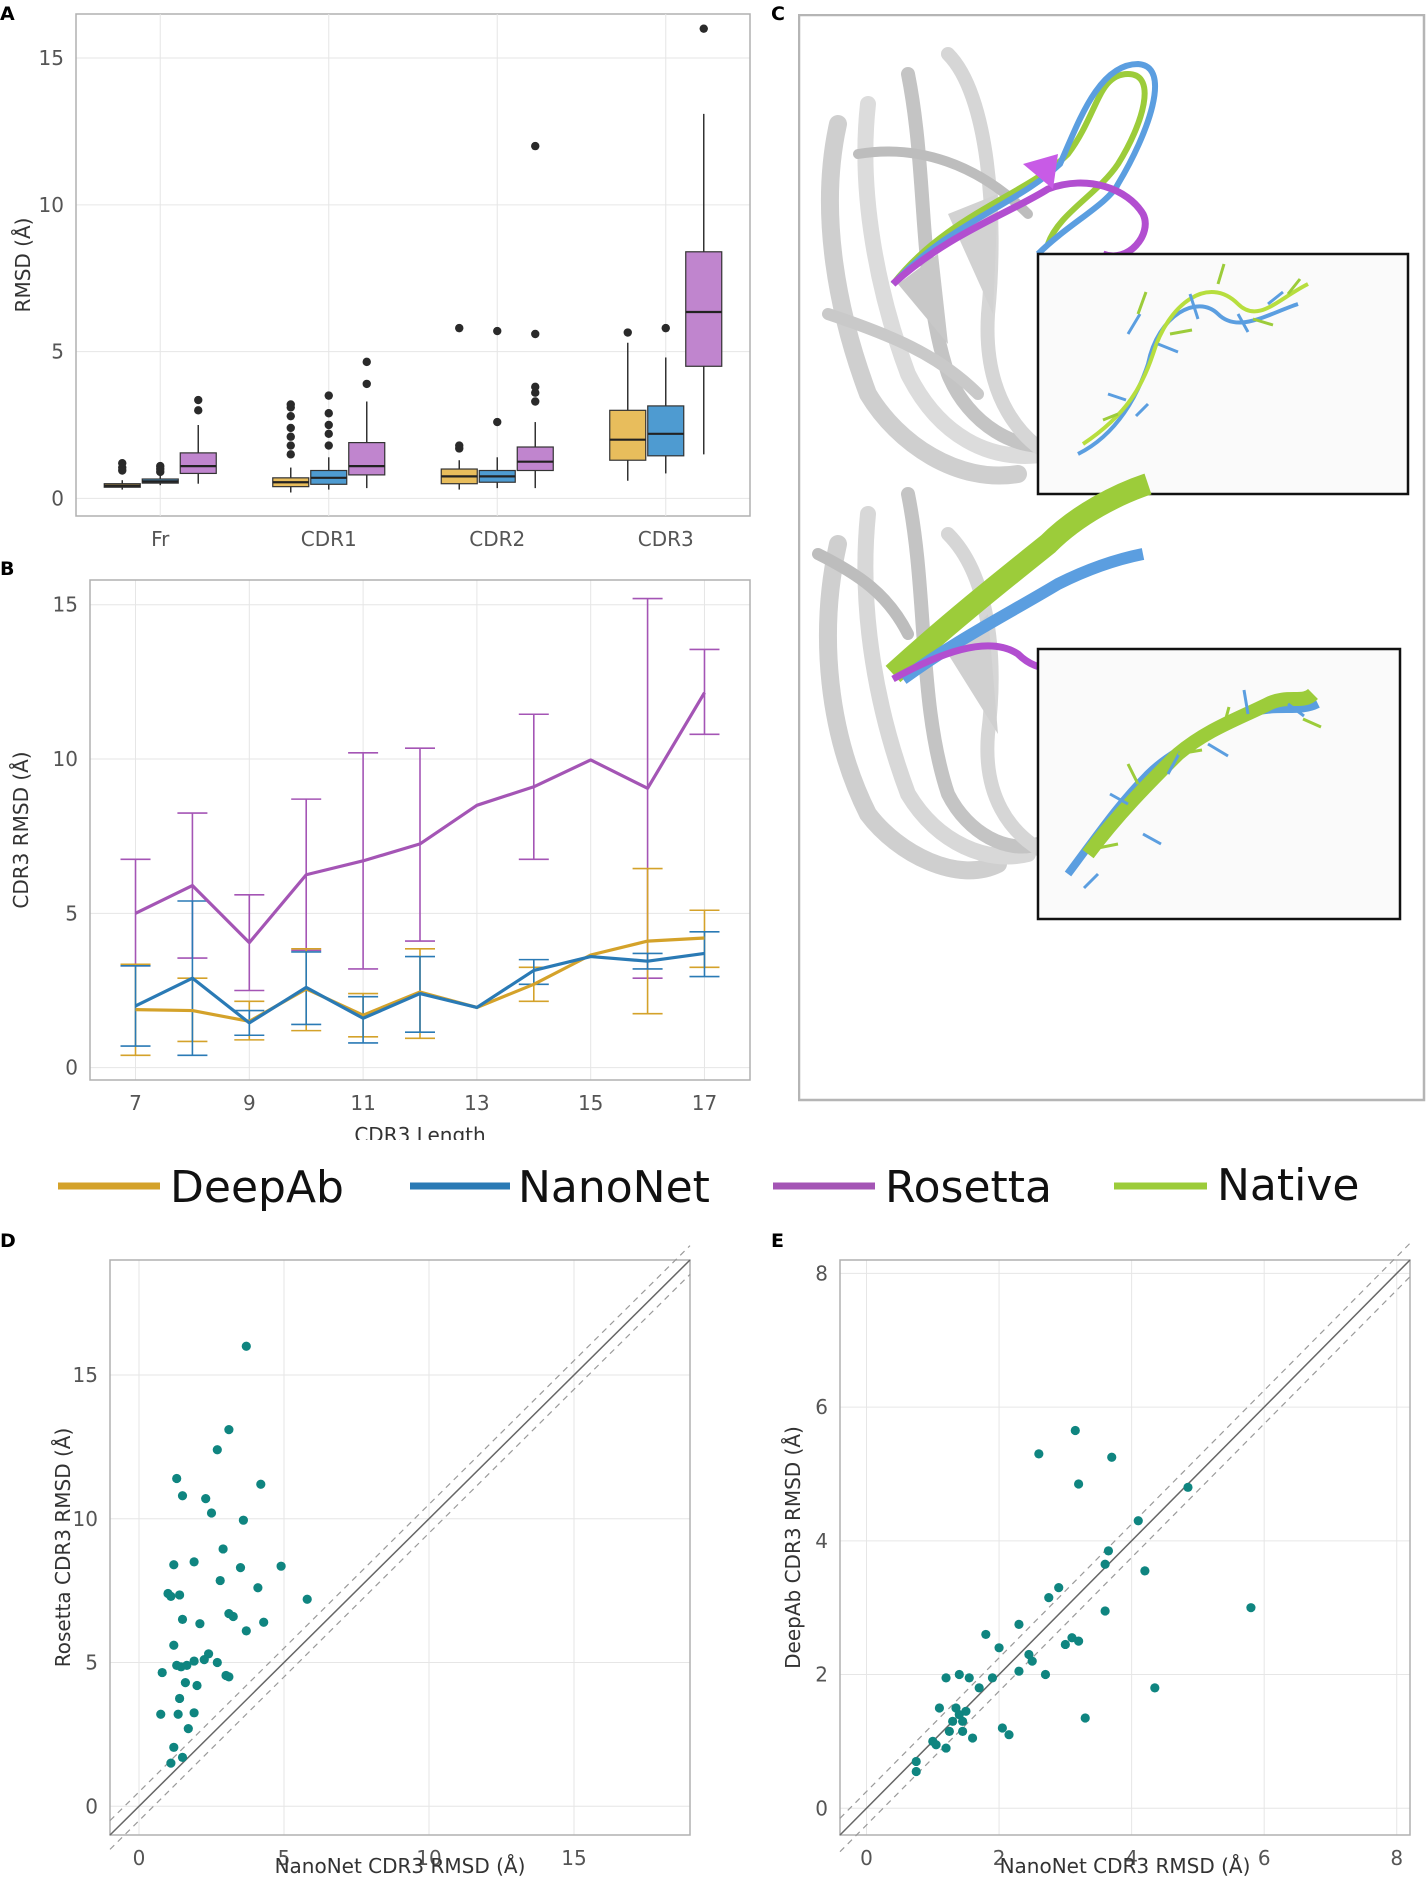 The width and height of the screenshot is (1428, 1895). Describe the element at coordinates (7, 14) in the screenshot. I see `panel-label-a: A` at that location.